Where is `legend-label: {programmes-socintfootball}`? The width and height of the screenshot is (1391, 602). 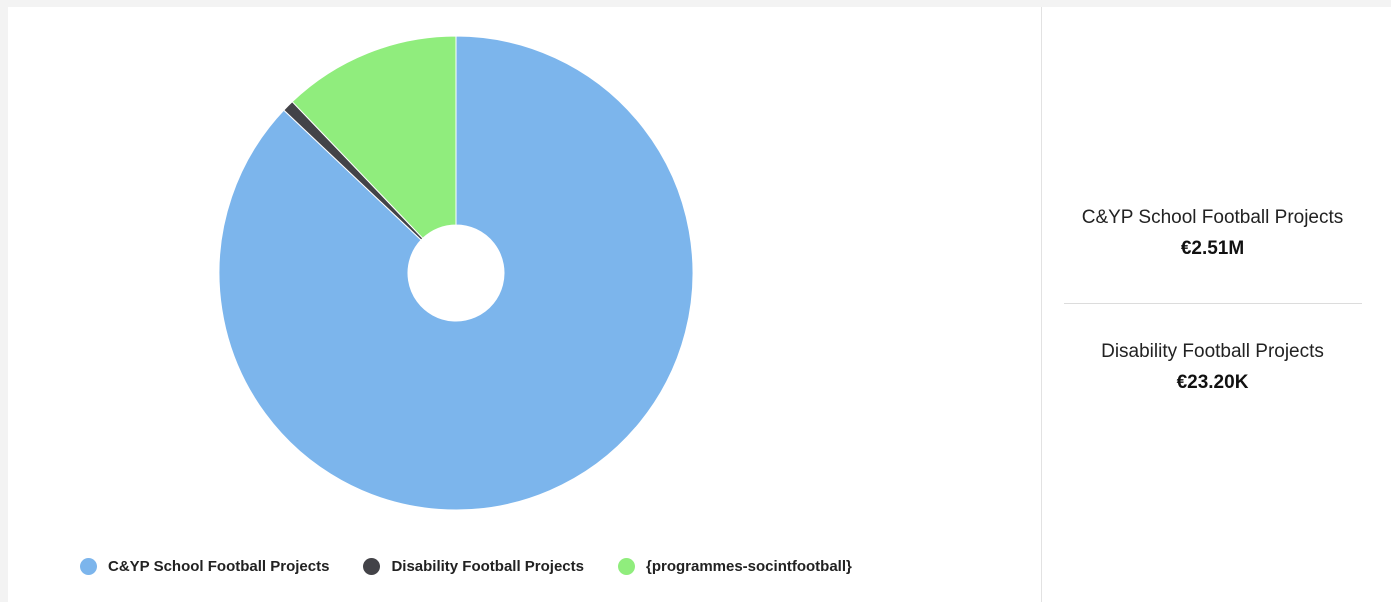 legend-label: {programmes-socintfootball} is located at coordinates (748, 566).